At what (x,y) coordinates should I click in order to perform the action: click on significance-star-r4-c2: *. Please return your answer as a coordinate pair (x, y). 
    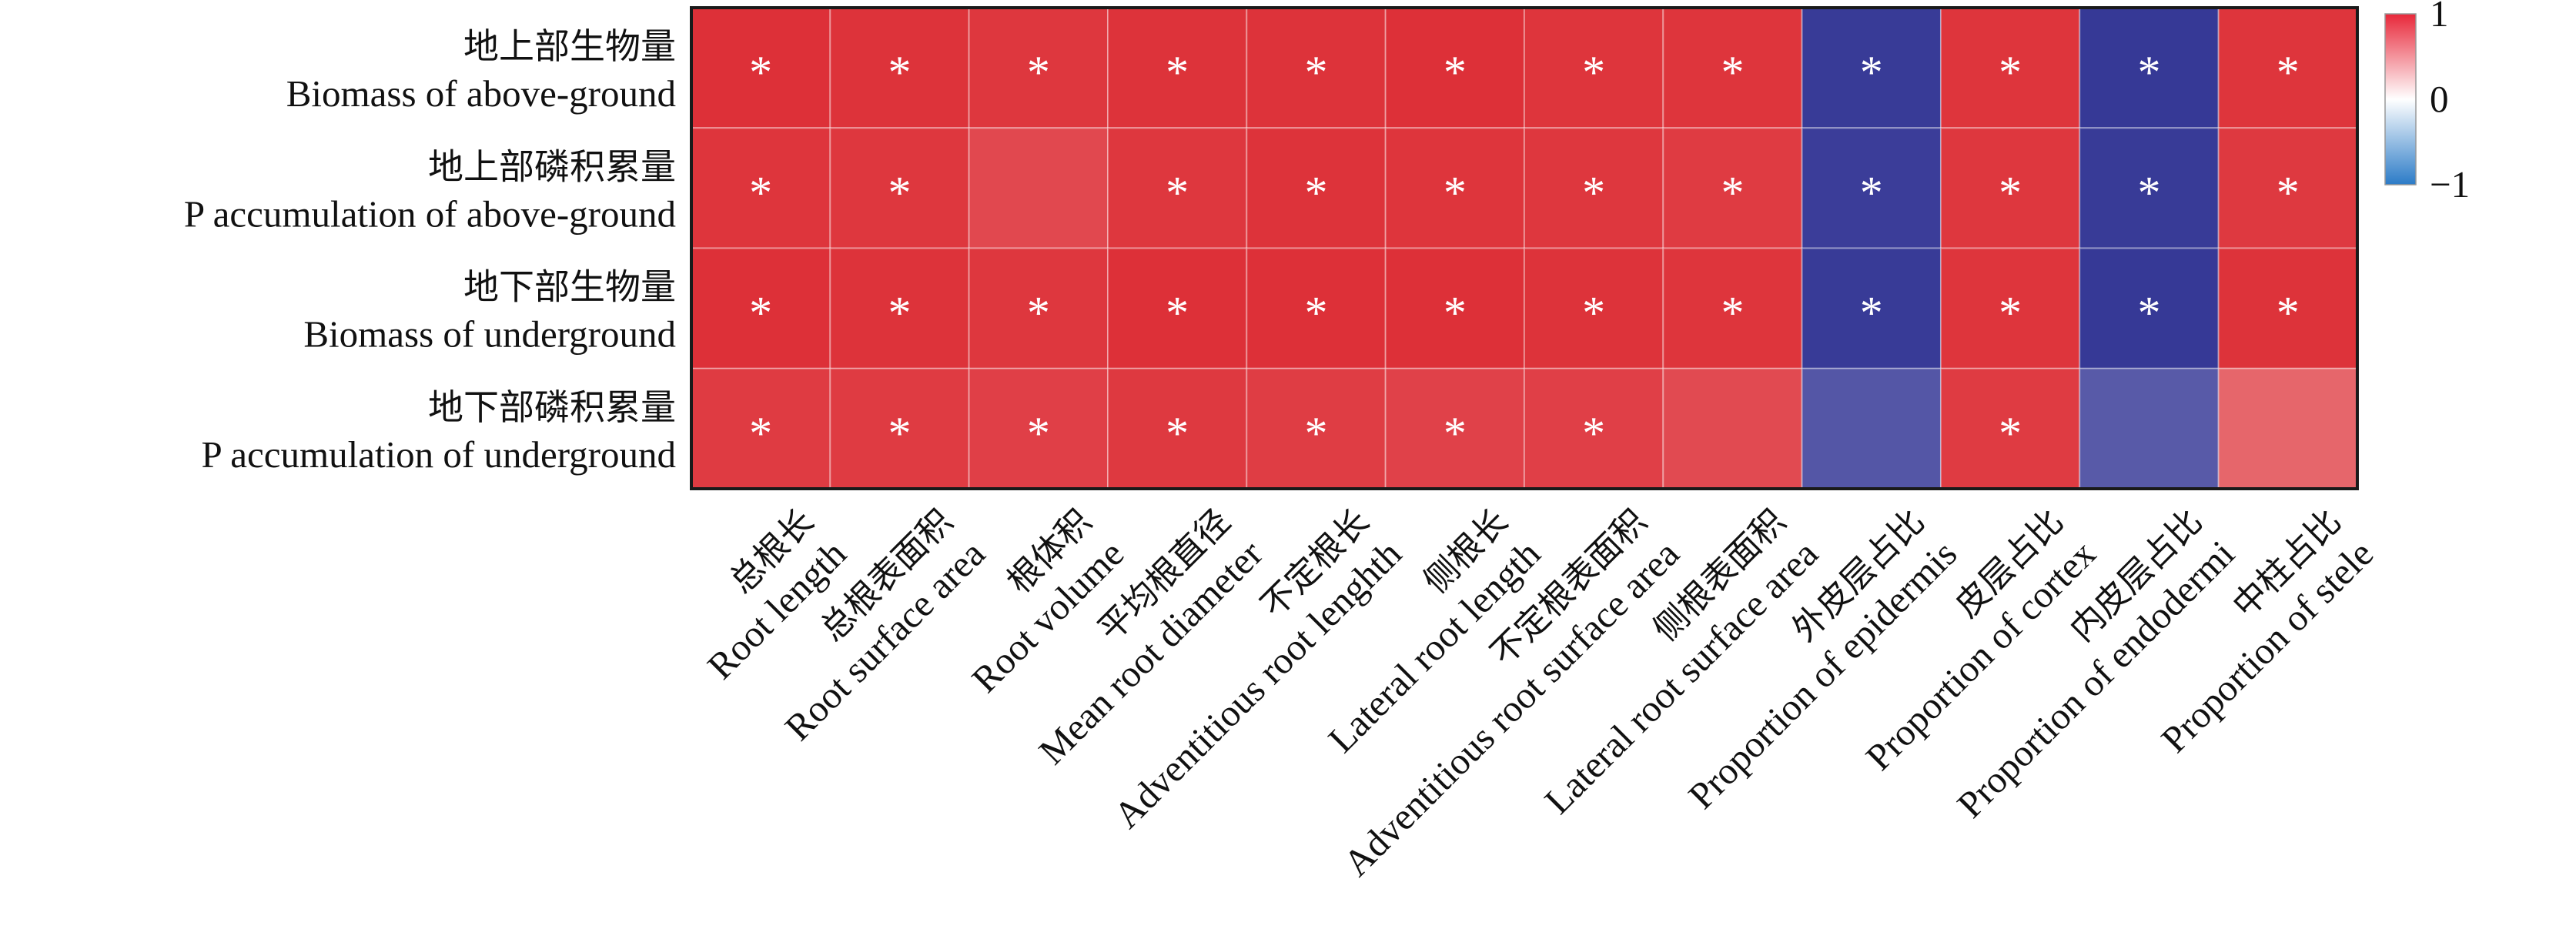
    Looking at the image, I should click on (900, 433).